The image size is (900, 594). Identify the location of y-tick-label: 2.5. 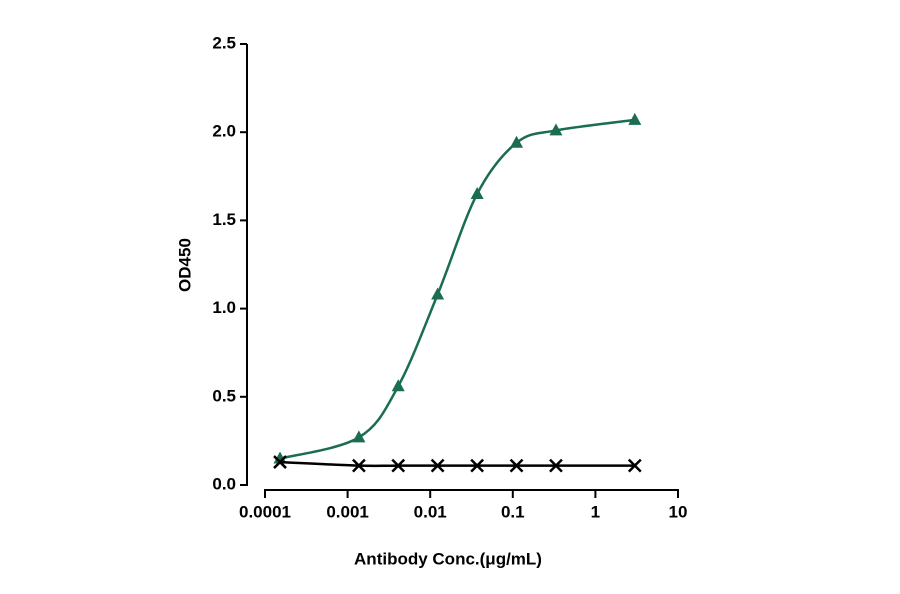
(224, 42).